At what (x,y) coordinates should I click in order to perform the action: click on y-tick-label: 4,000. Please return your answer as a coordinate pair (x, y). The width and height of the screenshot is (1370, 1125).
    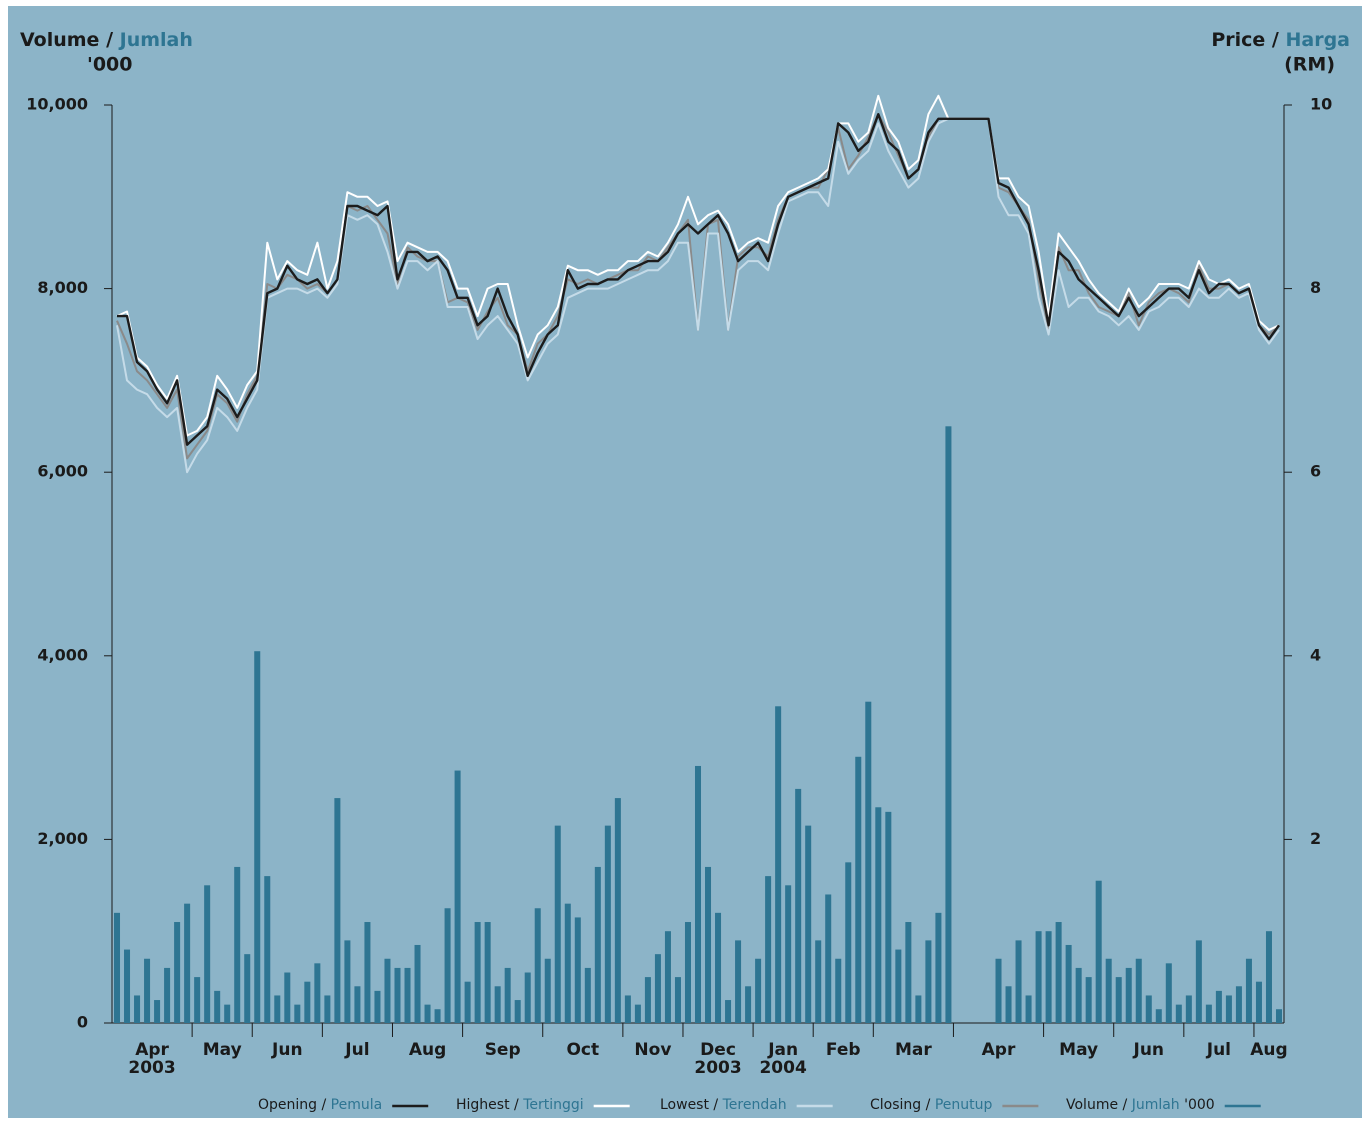
    Looking at the image, I should click on (62, 654).